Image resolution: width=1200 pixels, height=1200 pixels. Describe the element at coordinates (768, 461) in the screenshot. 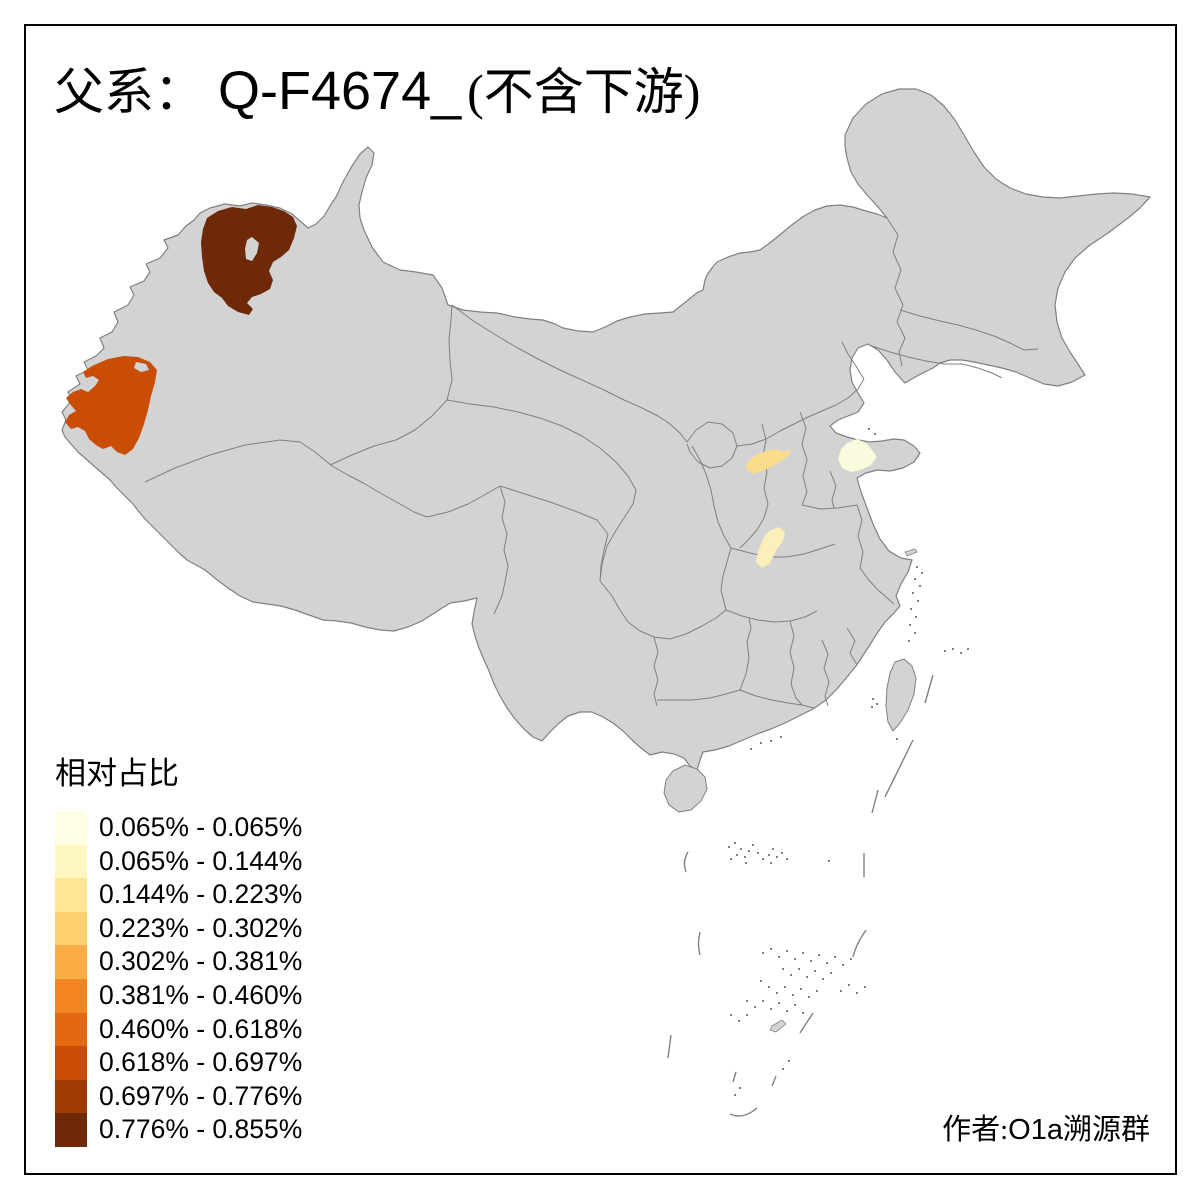

I see `highlight-region-west-henan` at that location.